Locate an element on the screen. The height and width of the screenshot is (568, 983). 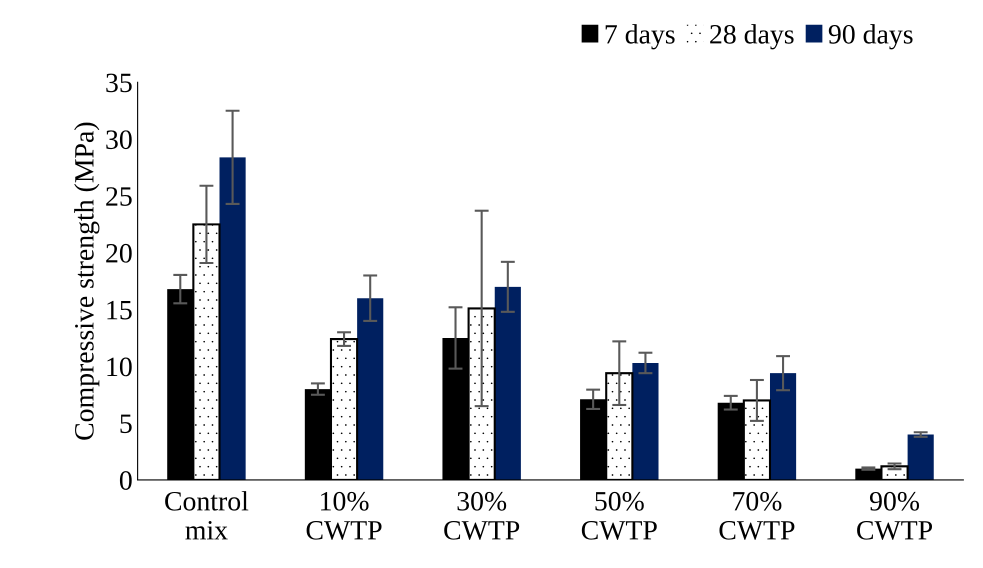
y-tick-label: 10 is located at coordinates (119, 367).